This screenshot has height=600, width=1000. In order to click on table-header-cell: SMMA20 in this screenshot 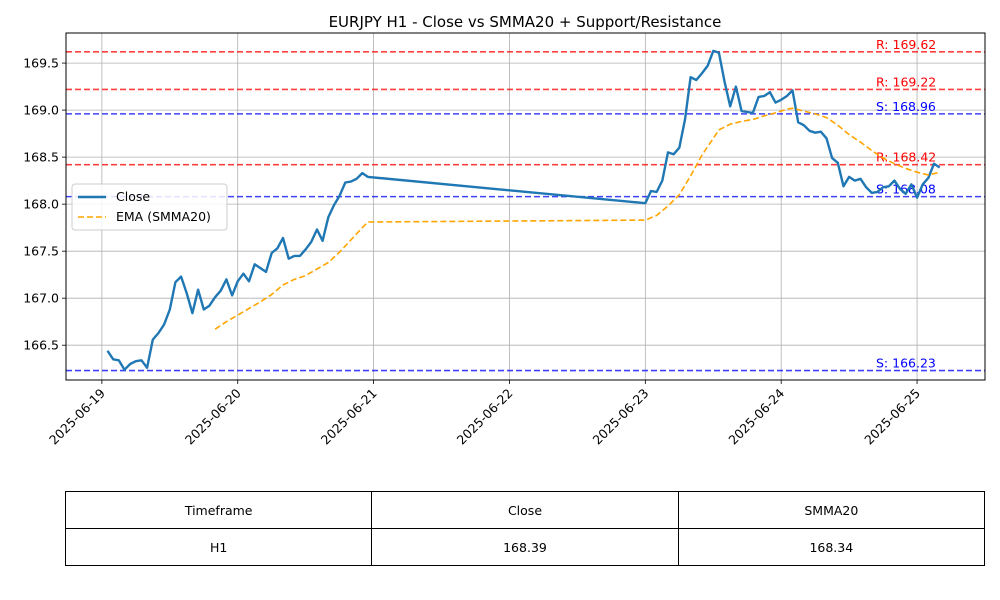, I will do `click(831, 510)`.